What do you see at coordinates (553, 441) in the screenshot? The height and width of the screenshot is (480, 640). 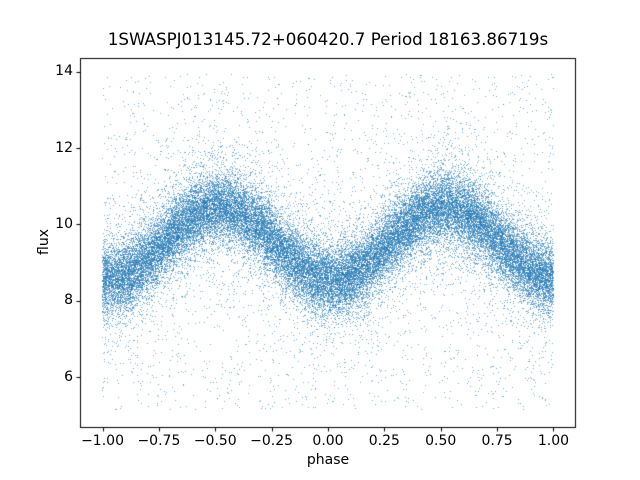 I see `x-tick-label-1: 1.00` at bounding box center [553, 441].